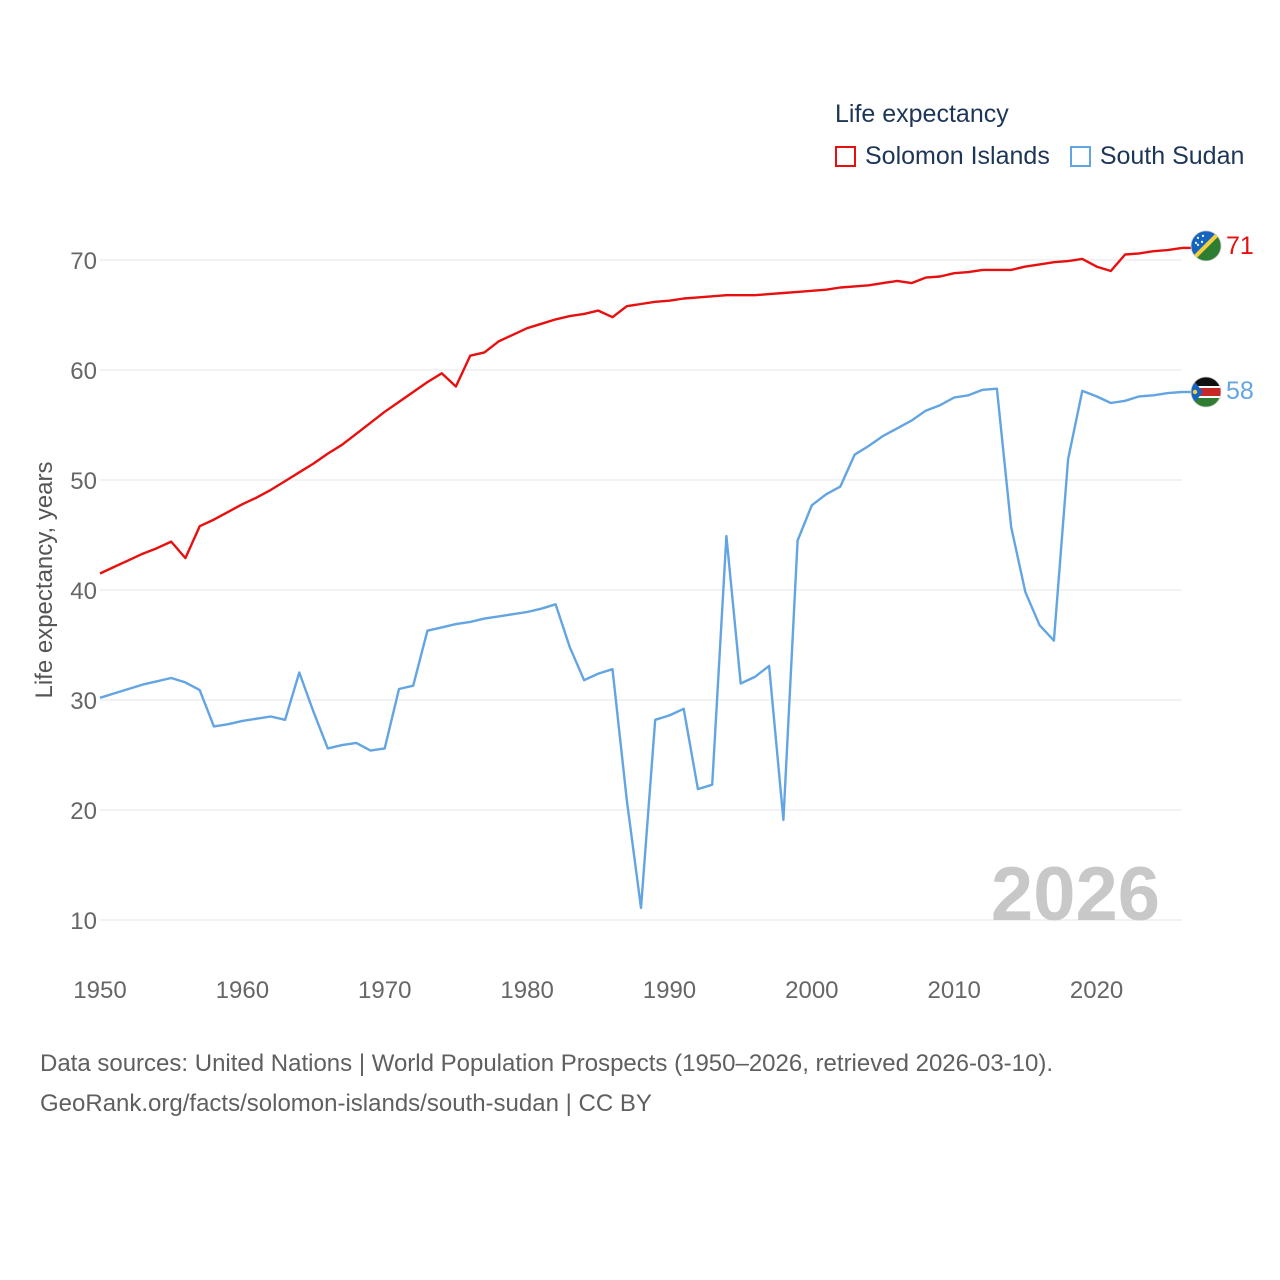 This screenshot has width=1280, height=1280. Describe the element at coordinates (1195, 392) in the screenshot. I see `flag-ss-star` at that location.